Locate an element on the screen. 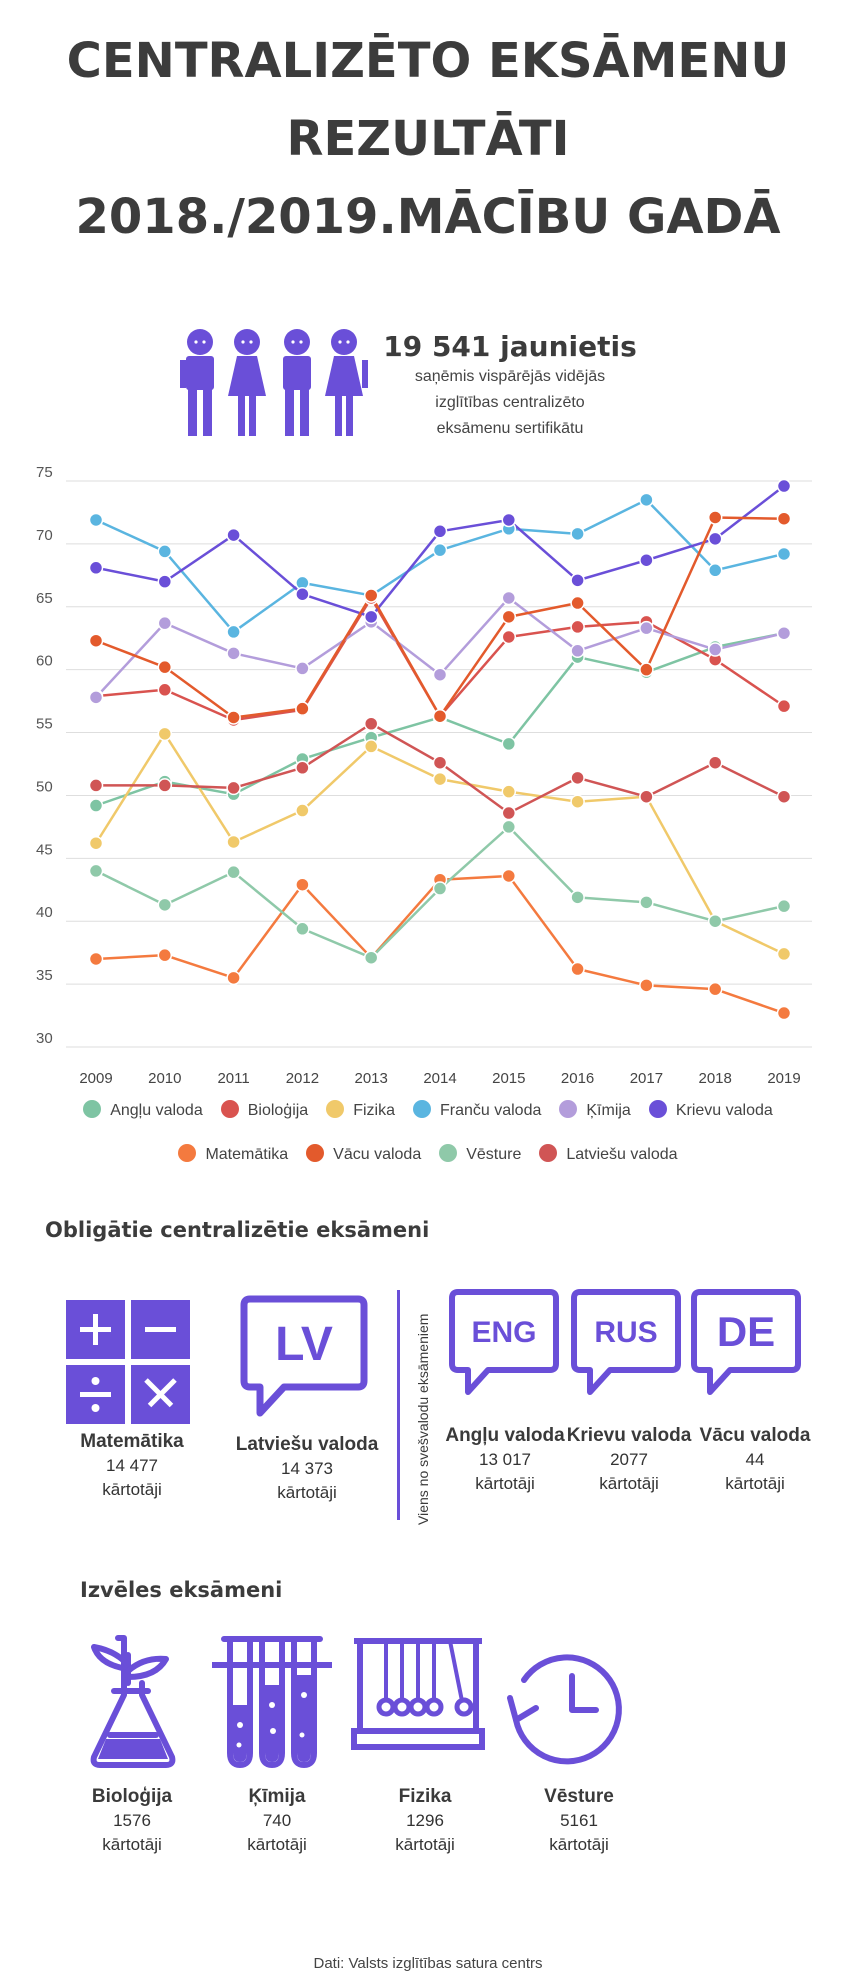  y-tick-label: 35 is located at coordinates (44, 975).